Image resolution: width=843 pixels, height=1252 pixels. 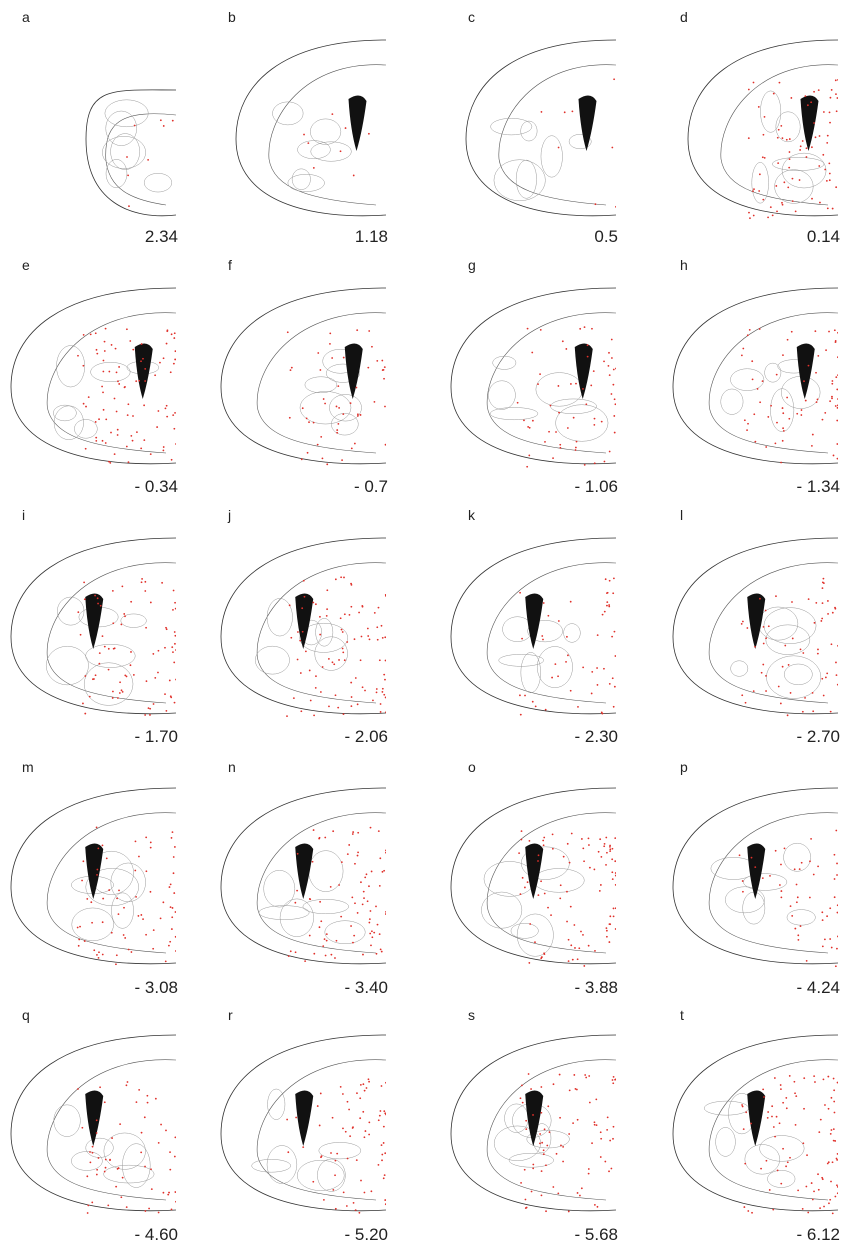 I want to click on panel: h - 1.34, so click(x=756, y=376).